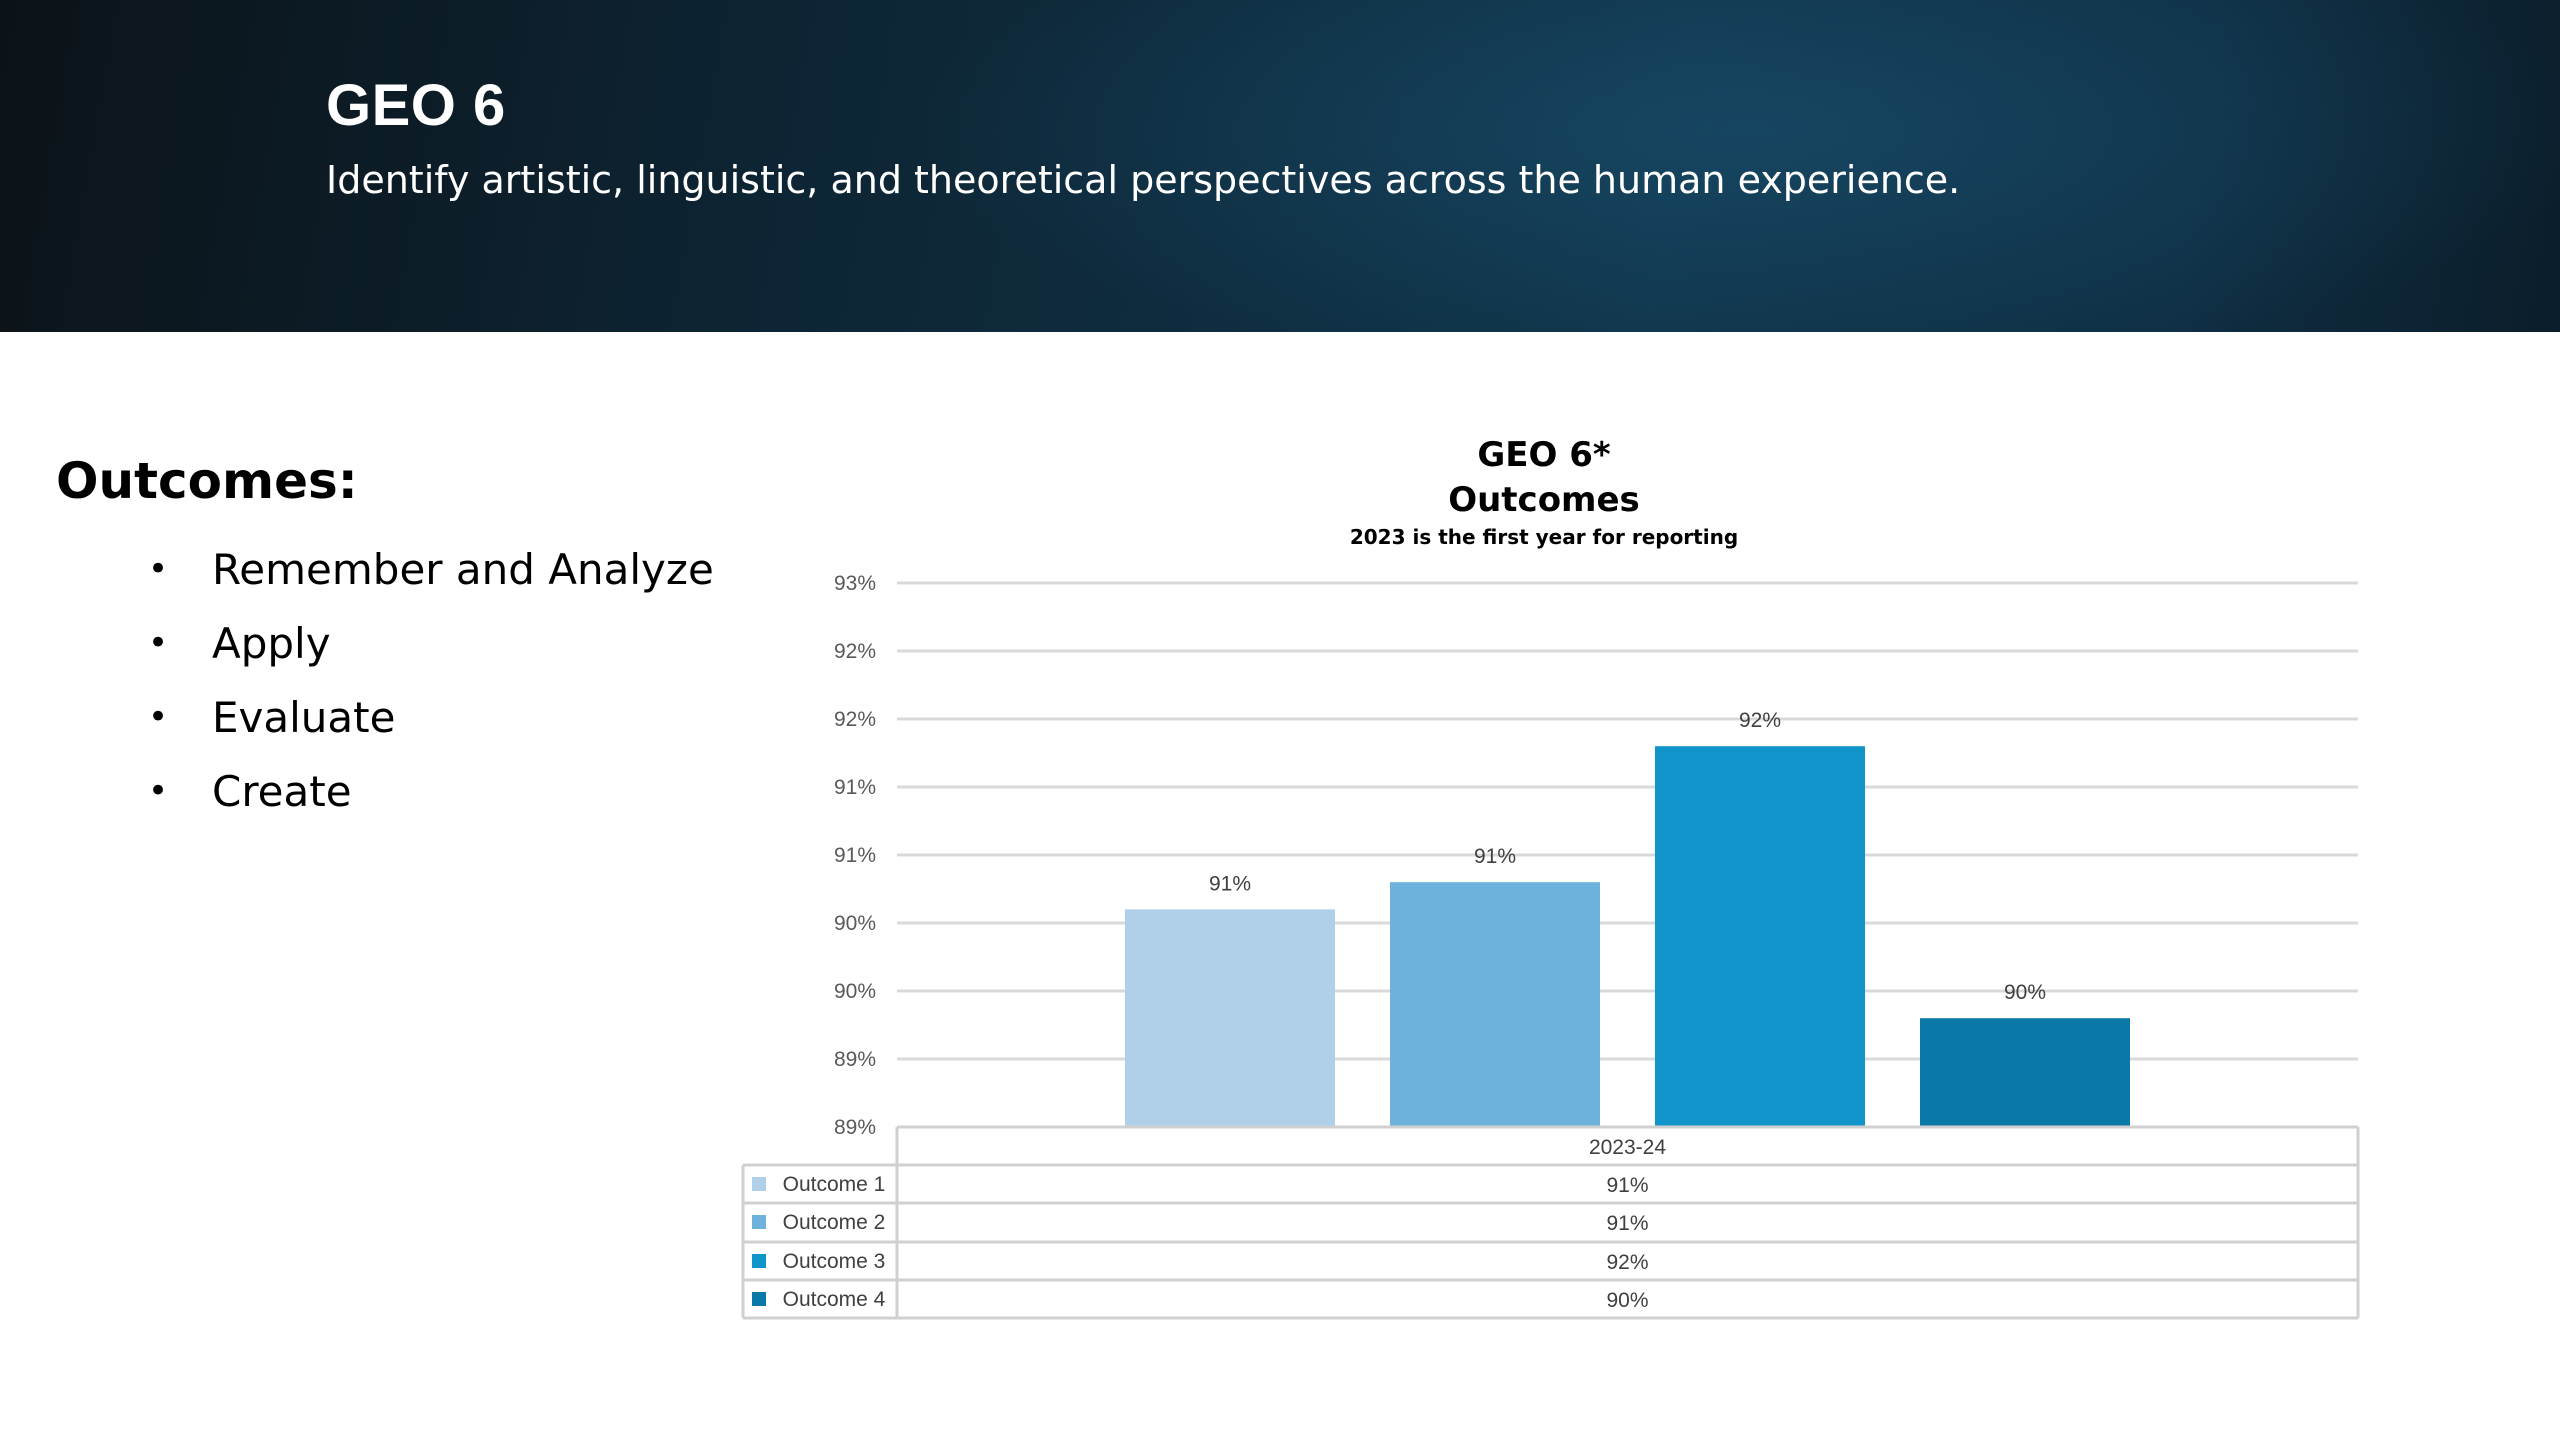 The height and width of the screenshot is (1440, 2560). Describe the element at coordinates (431, 643) in the screenshot. I see `list-item: • Apply` at that location.